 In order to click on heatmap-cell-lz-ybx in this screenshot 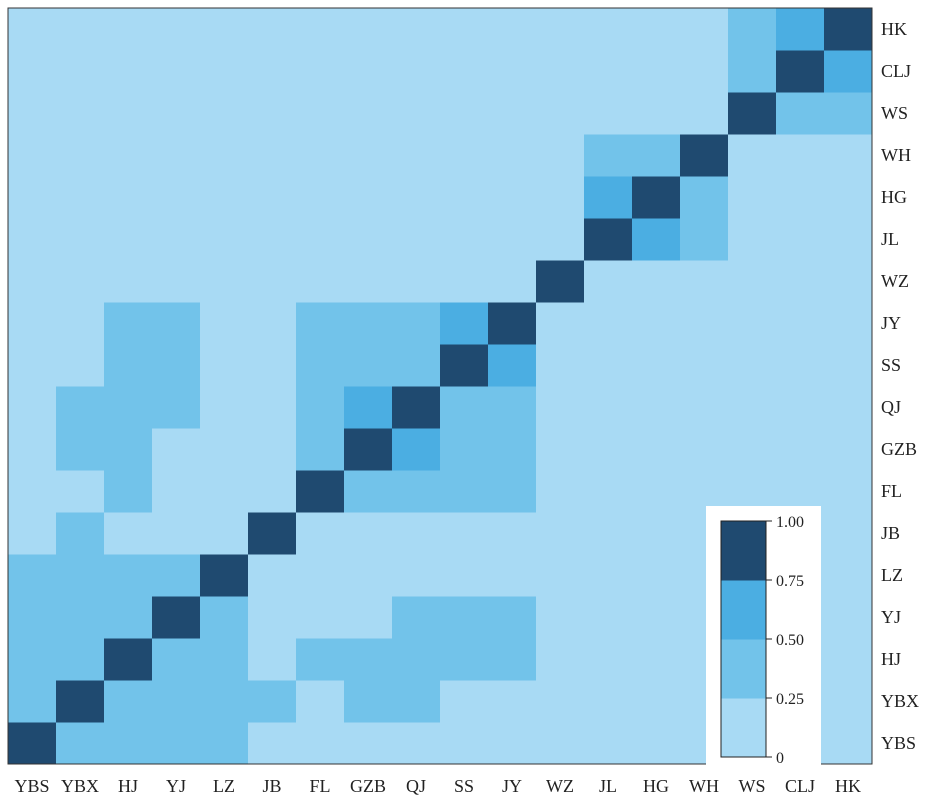, I will do `click(80, 575)`.